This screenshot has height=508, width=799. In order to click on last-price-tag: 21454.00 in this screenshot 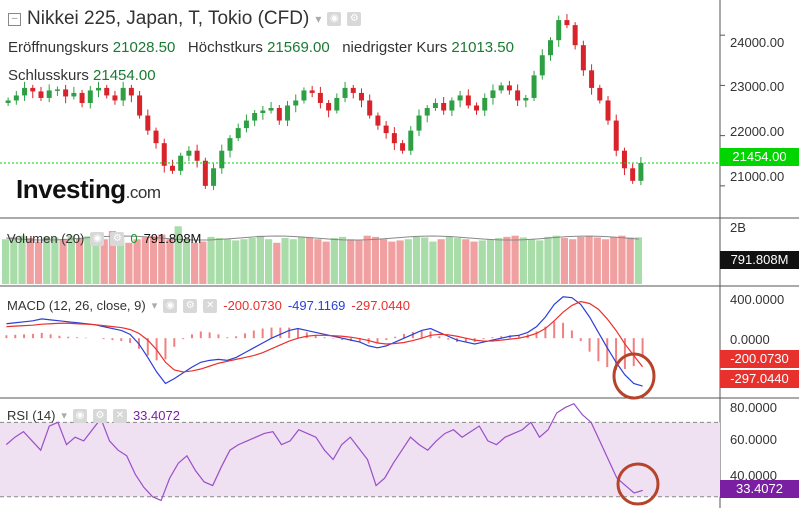, I will do `click(759, 157)`.